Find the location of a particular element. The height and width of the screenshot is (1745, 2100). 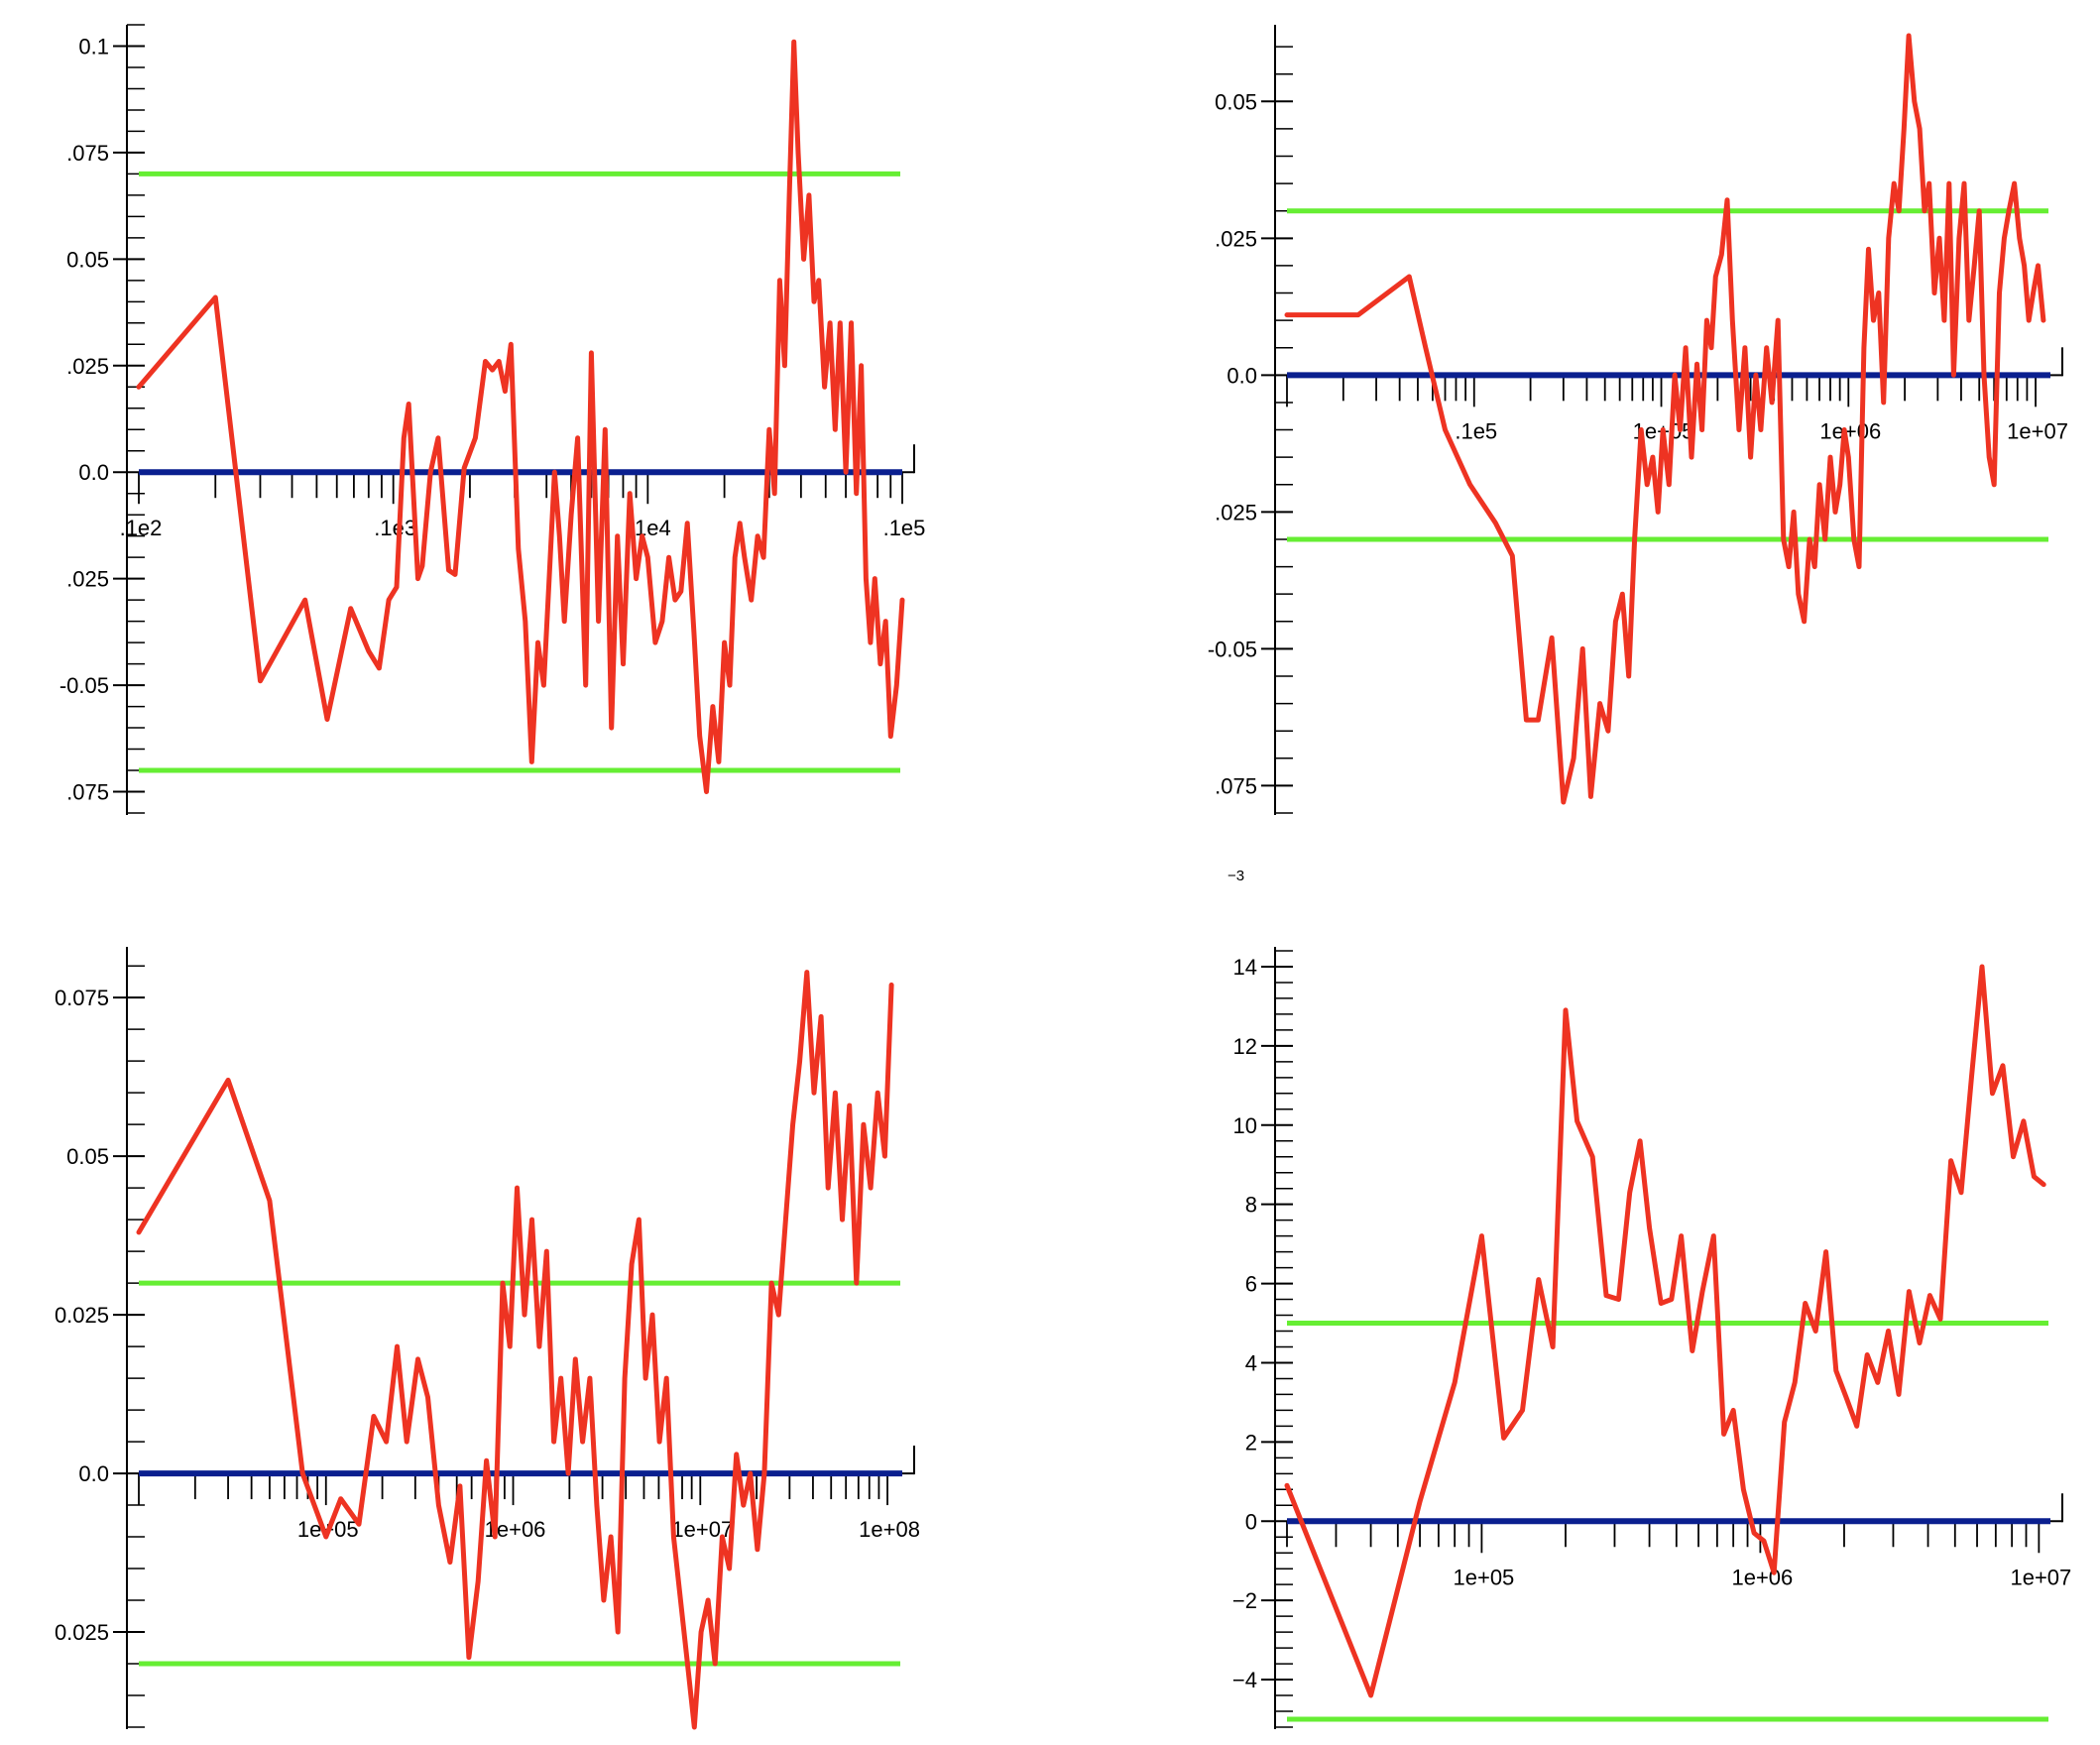

y-tick-label: 0.1 is located at coordinates (94, 46).